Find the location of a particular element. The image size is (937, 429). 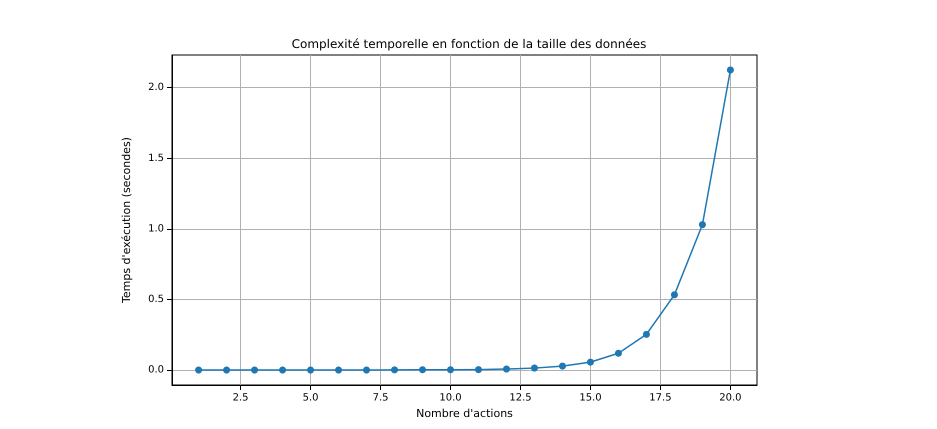

chart-title: Complexité temporelle en fonction de la taille des données is located at coordinates (469, 44).